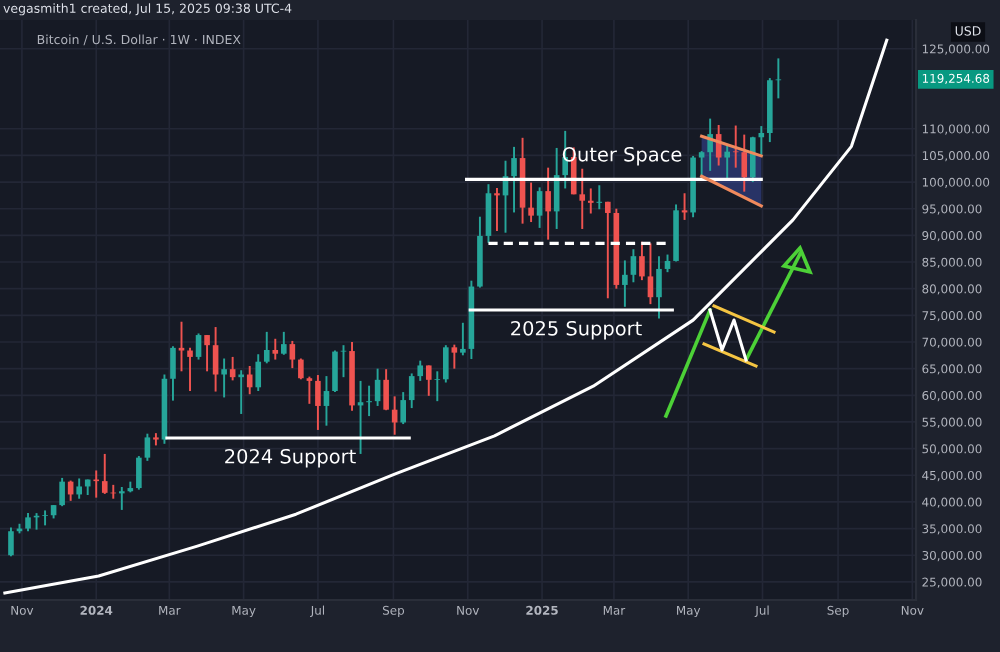  Describe the element at coordinates (576, 330) in the screenshot. I see `annotation: 2025 Support` at that location.